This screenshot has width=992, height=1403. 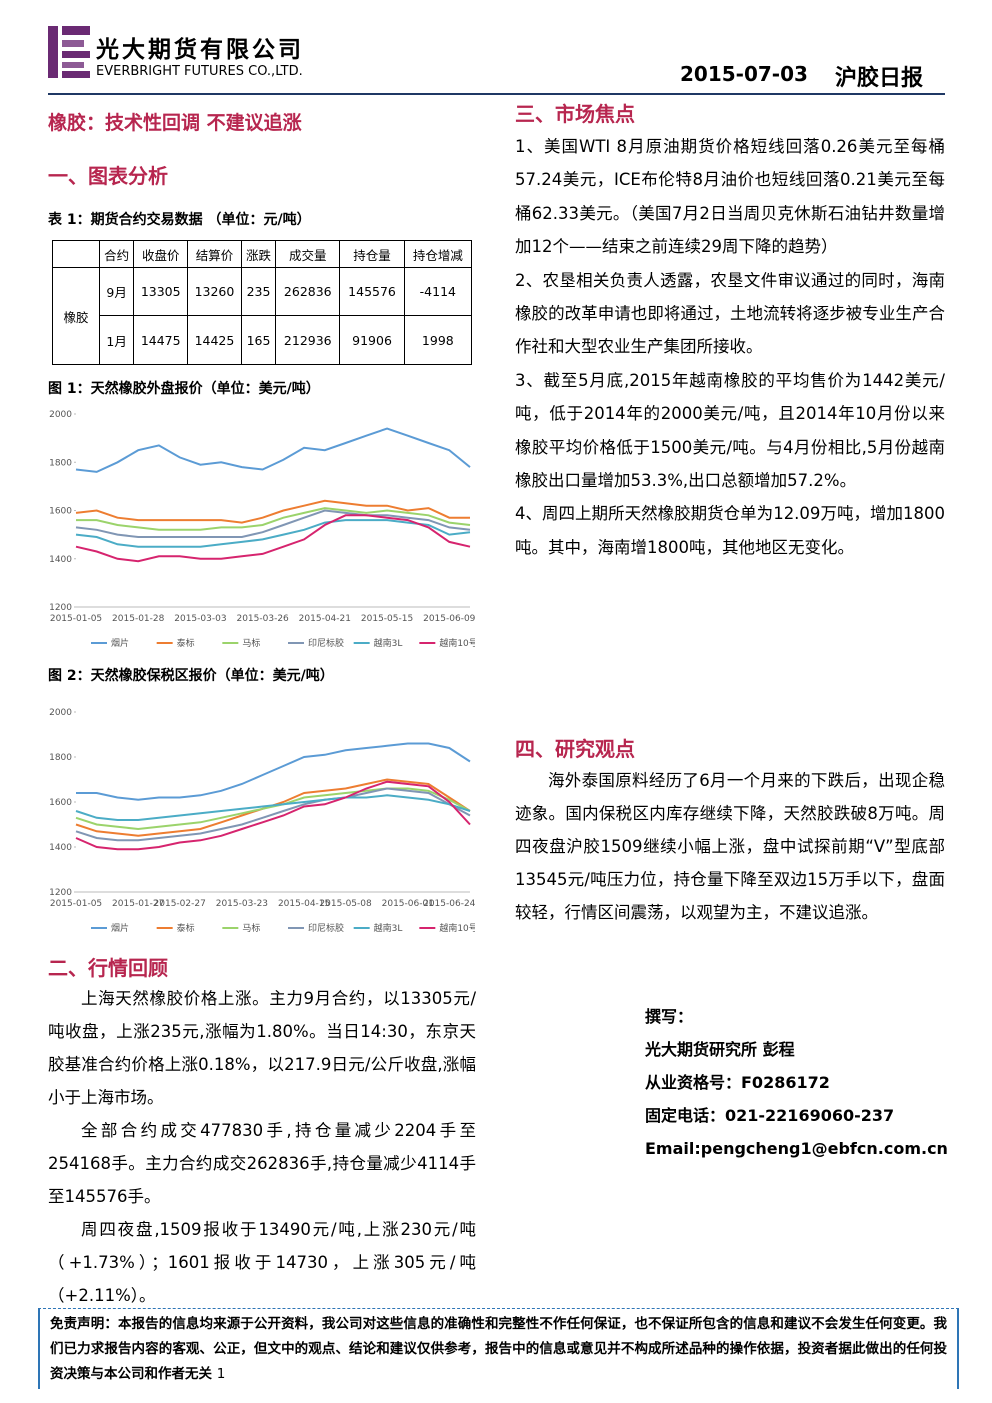 What do you see at coordinates (60, 415) in the screenshot?
I see `y-tick-label: 2000` at bounding box center [60, 415].